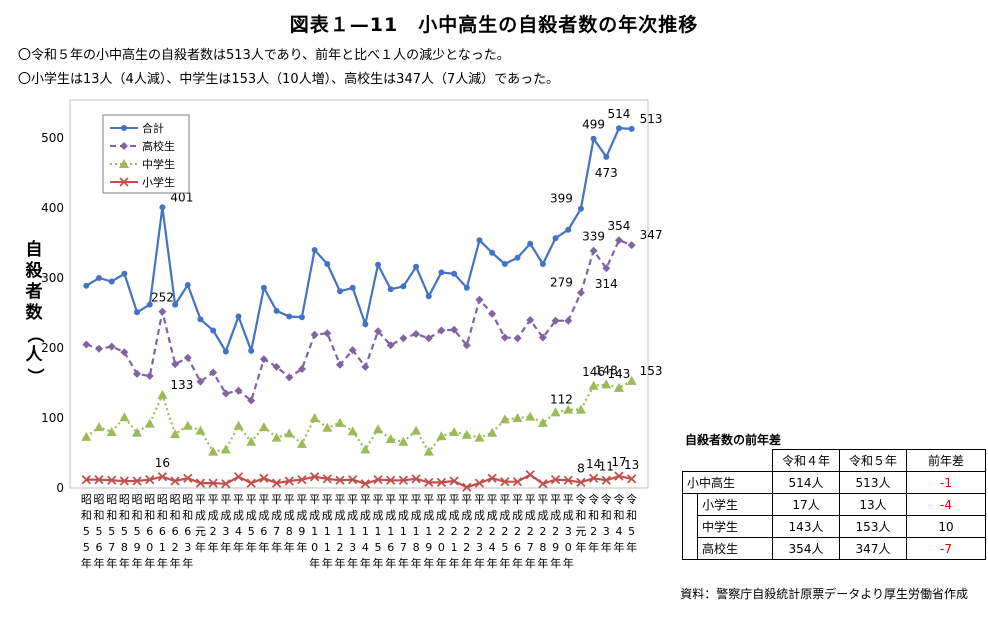 This screenshot has width=988, height=622. What do you see at coordinates (124, 531) in the screenshot?
I see `x-tick-label: 5` at bounding box center [124, 531].